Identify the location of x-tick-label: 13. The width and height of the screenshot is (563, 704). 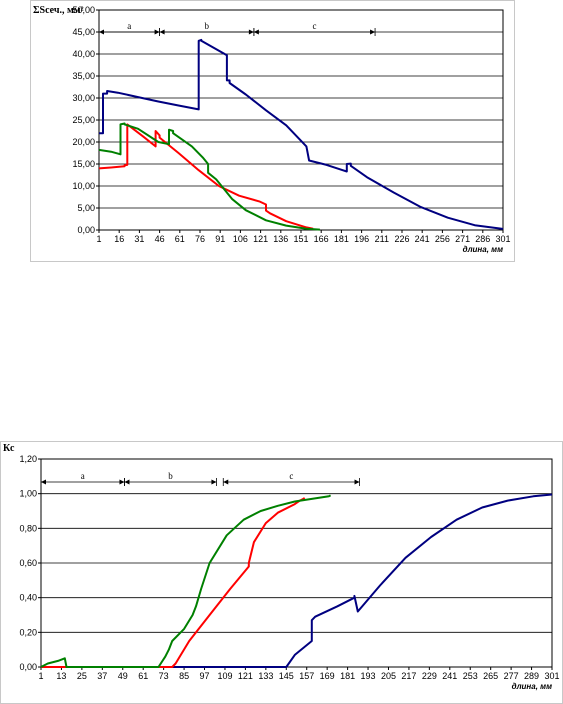
(61, 676).